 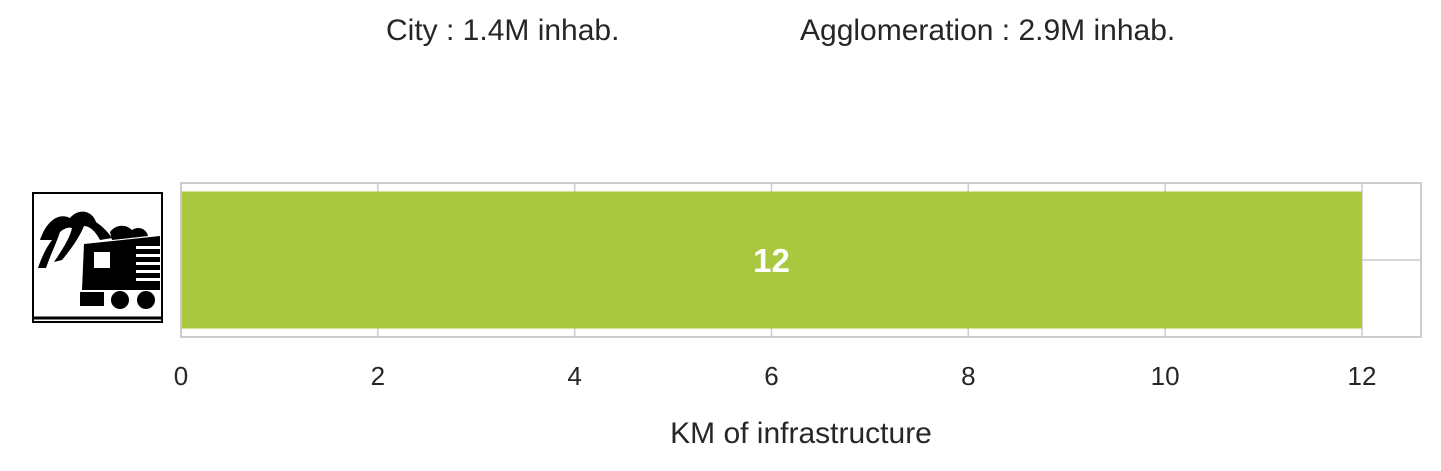 What do you see at coordinates (771, 376) in the screenshot?
I see `x-tick-label: 6` at bounding box center [771, 376].